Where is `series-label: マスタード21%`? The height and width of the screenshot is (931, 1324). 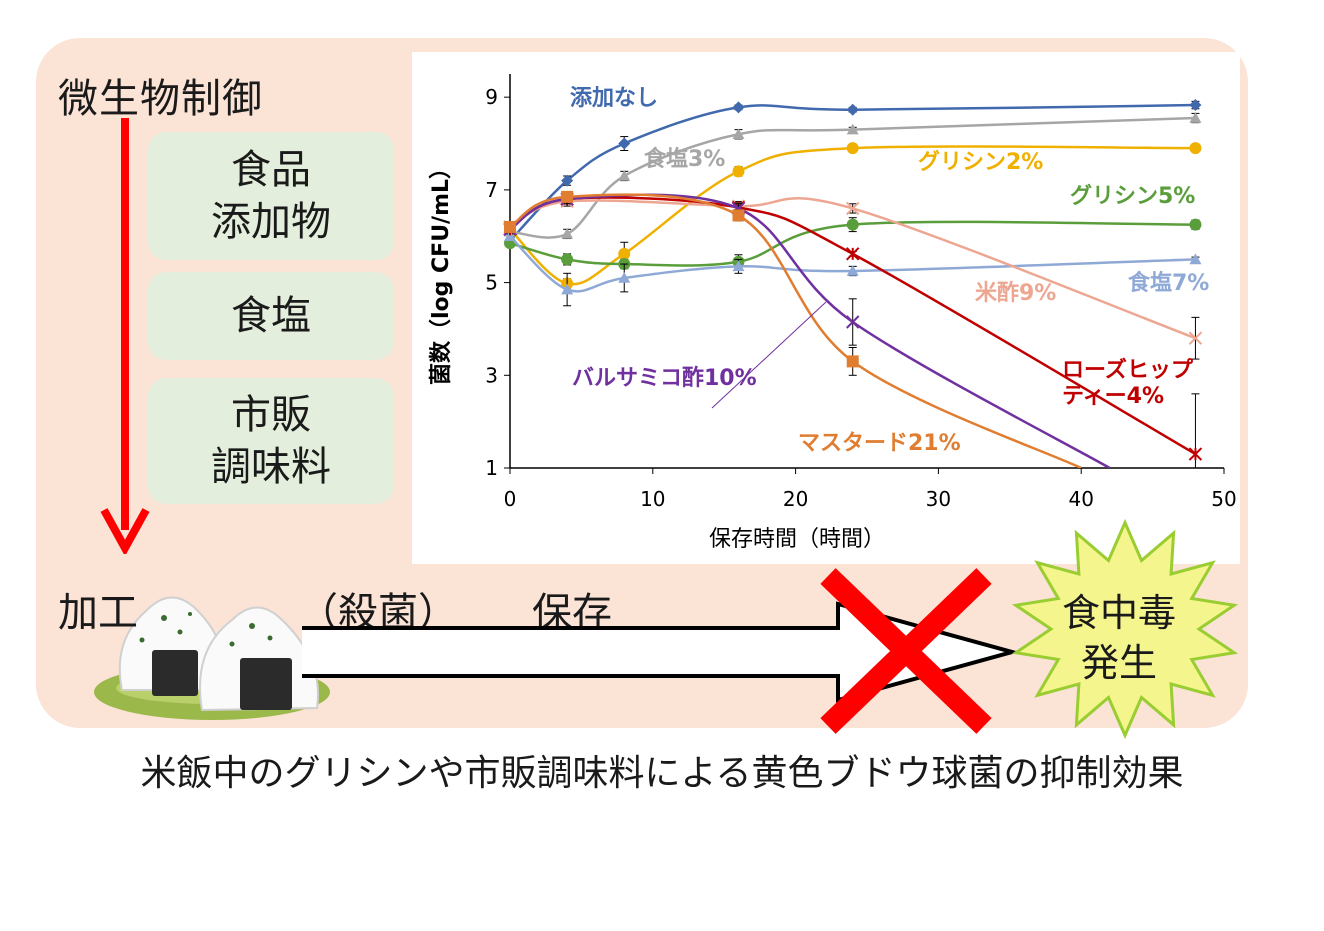 series-label: マスタード21% is located at coordinates (879, 443).